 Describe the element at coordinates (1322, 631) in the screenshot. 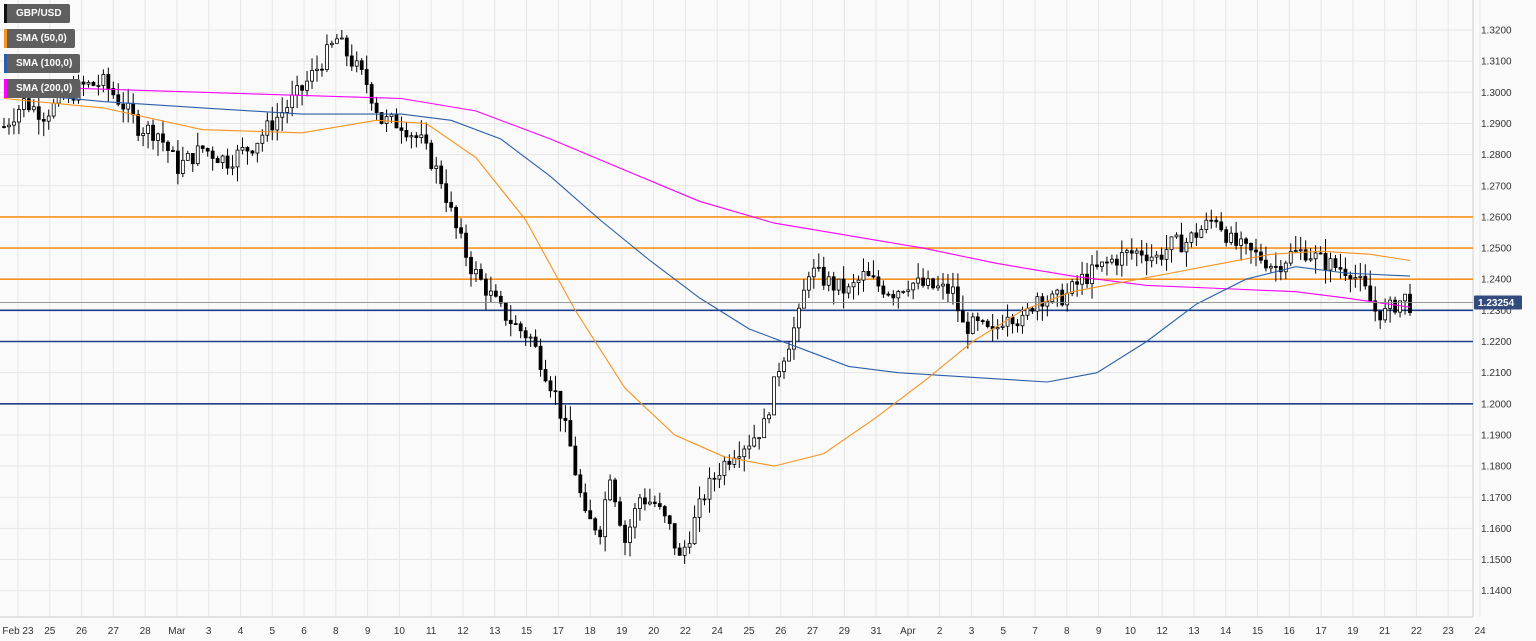

I see `x-tick-label: 17` at that location.